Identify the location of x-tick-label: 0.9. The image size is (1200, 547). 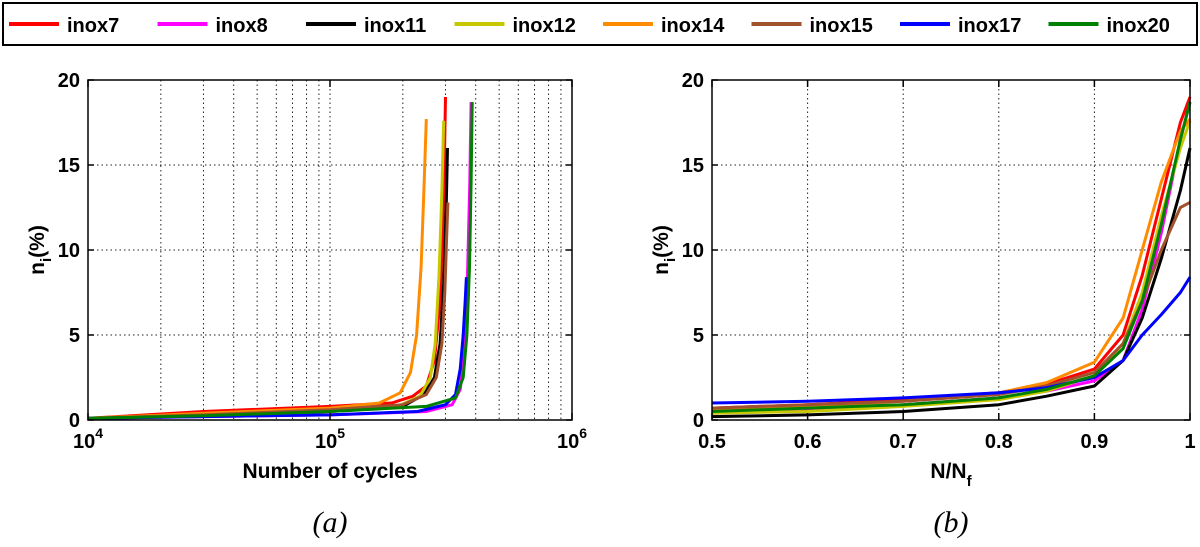
(1094, 442).